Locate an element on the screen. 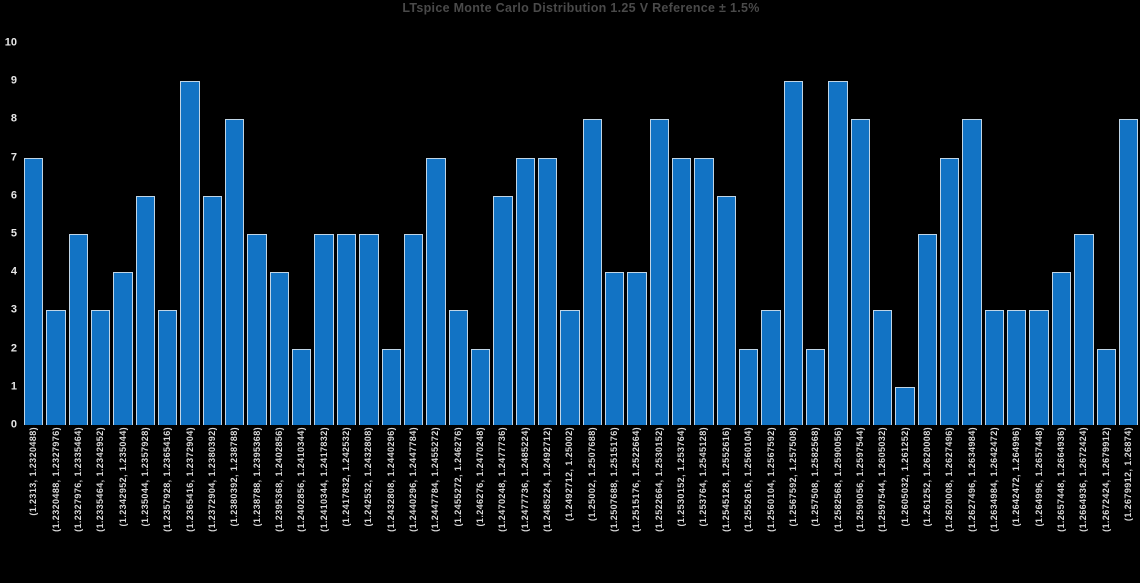 The width and height of the screenshot is (1140, 583). y-tick-label: 8 is located at coordinates (13, 118).